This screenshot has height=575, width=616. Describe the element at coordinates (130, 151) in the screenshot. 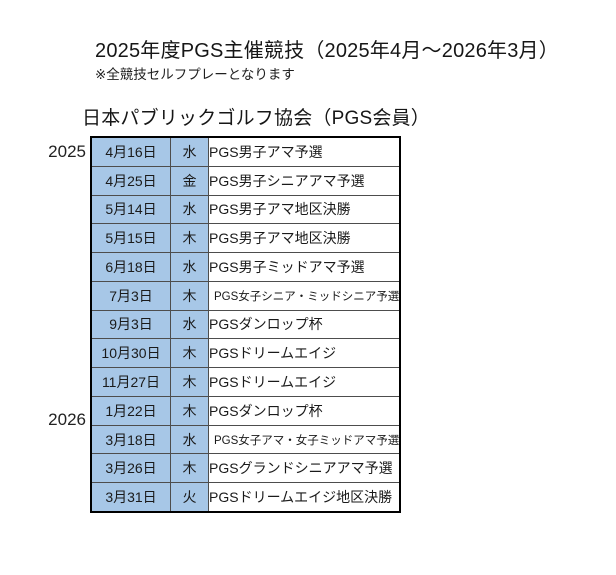

I see `date-cell: 4月16日` at that location.